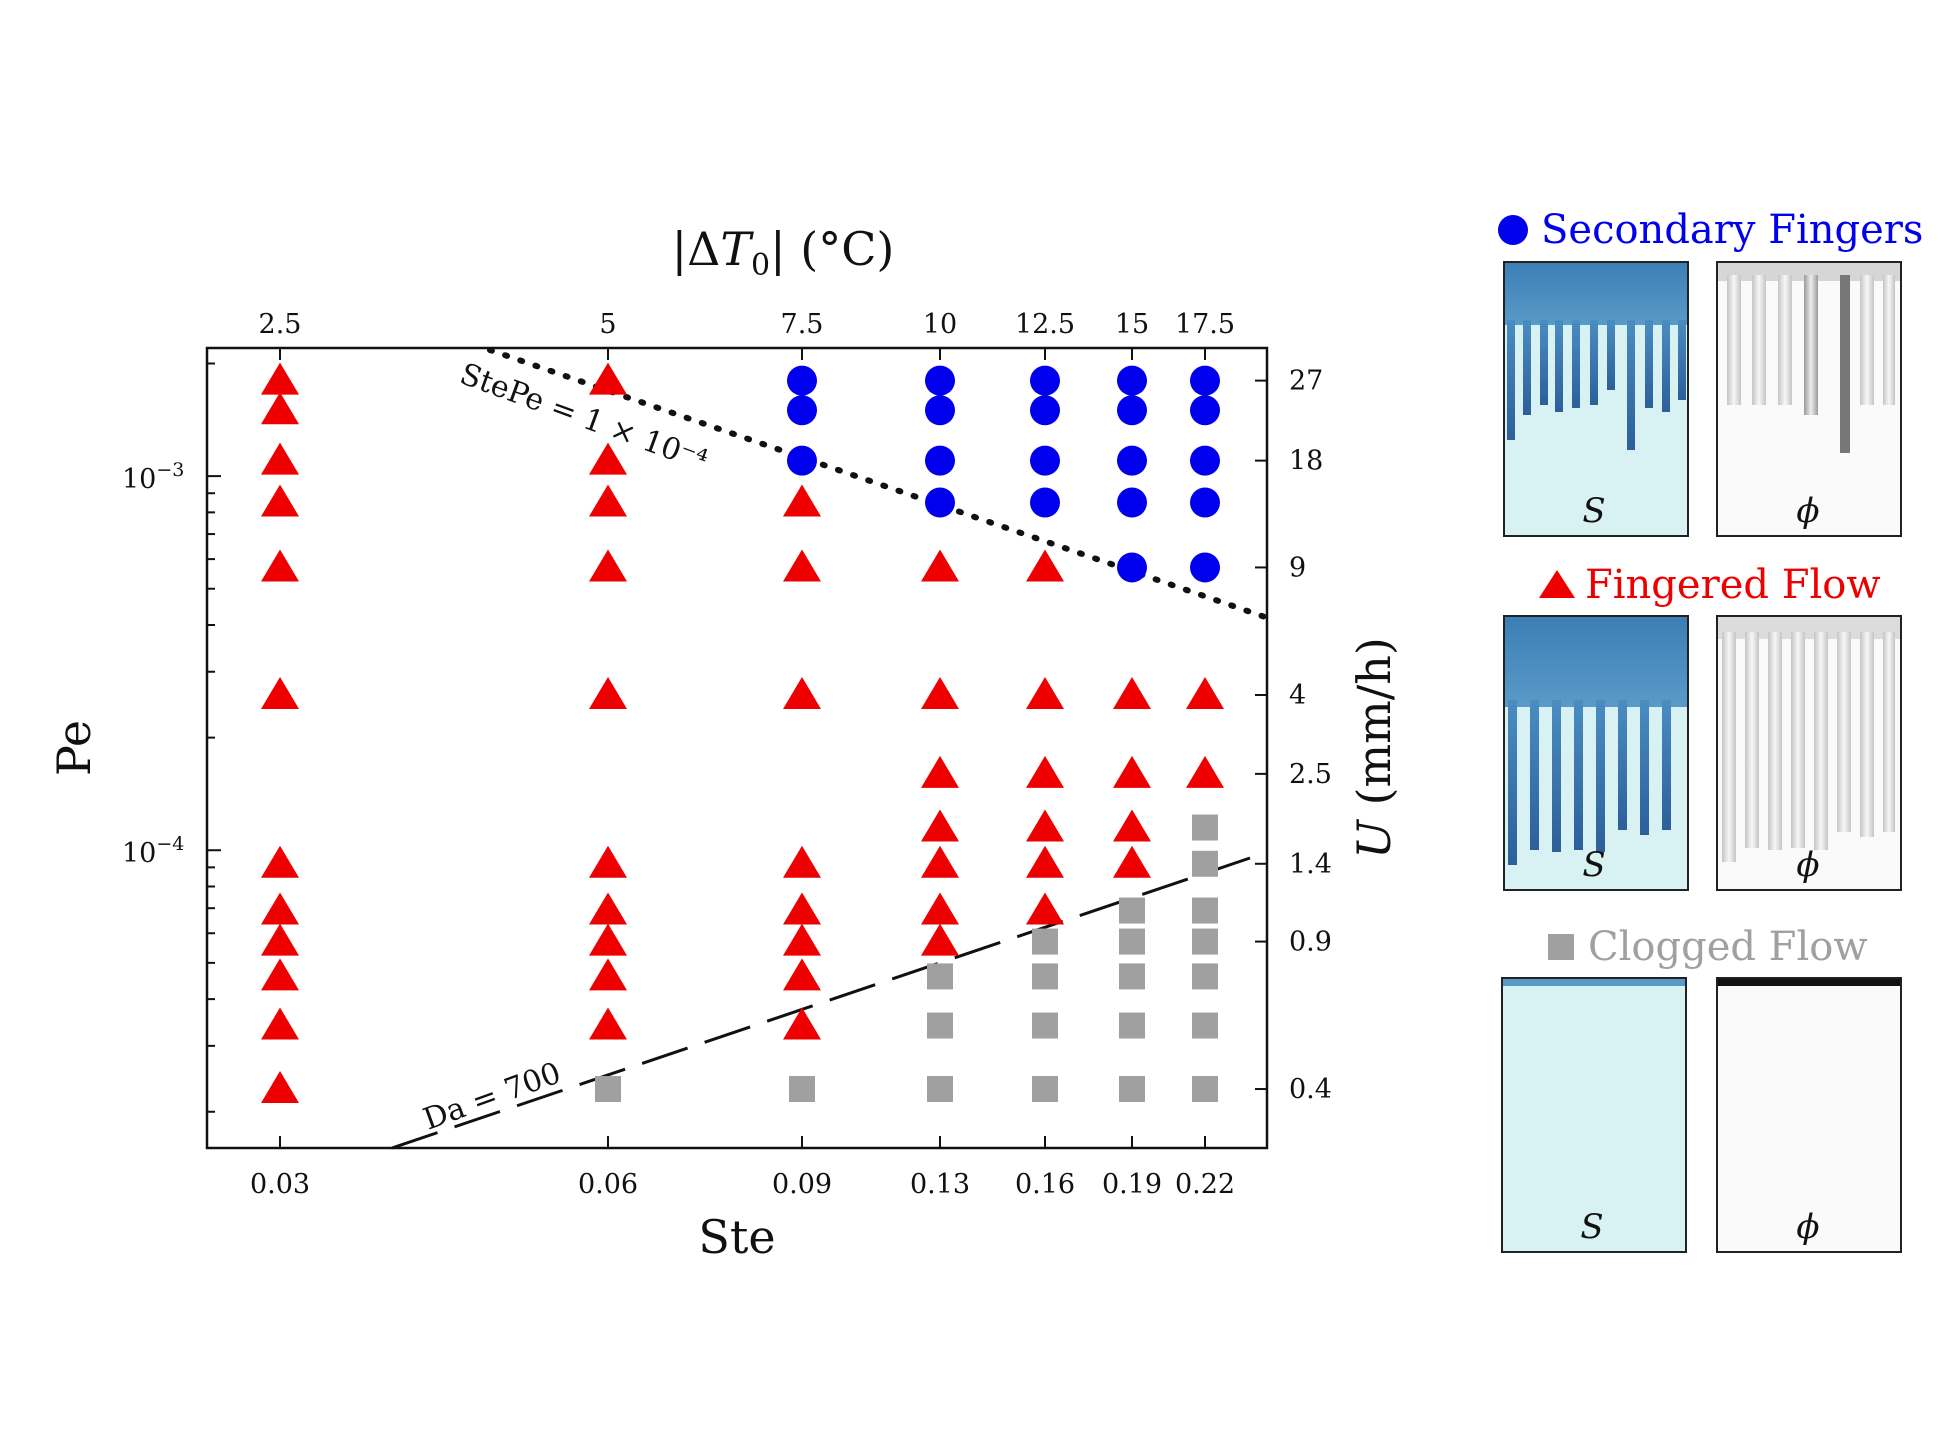  Describe the element at coordinates (1297, 567) in the screenshot. I see `right-tick-label: 9` at that location.